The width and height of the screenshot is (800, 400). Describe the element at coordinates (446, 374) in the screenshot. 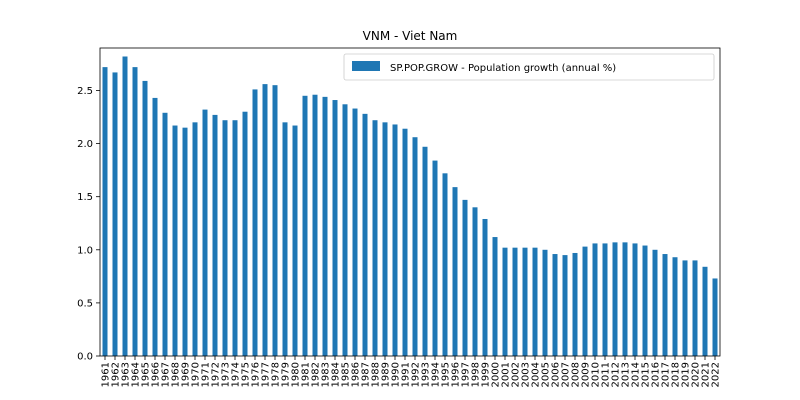

I see `x-tick-label-1995: 1995` at that location.